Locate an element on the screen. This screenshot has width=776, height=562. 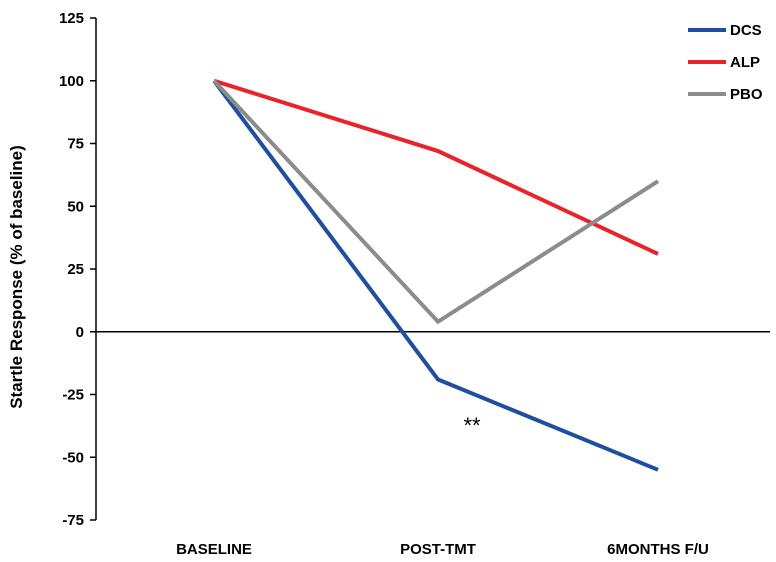
y-tick-label: -25 is located at coordinates (73, 395).